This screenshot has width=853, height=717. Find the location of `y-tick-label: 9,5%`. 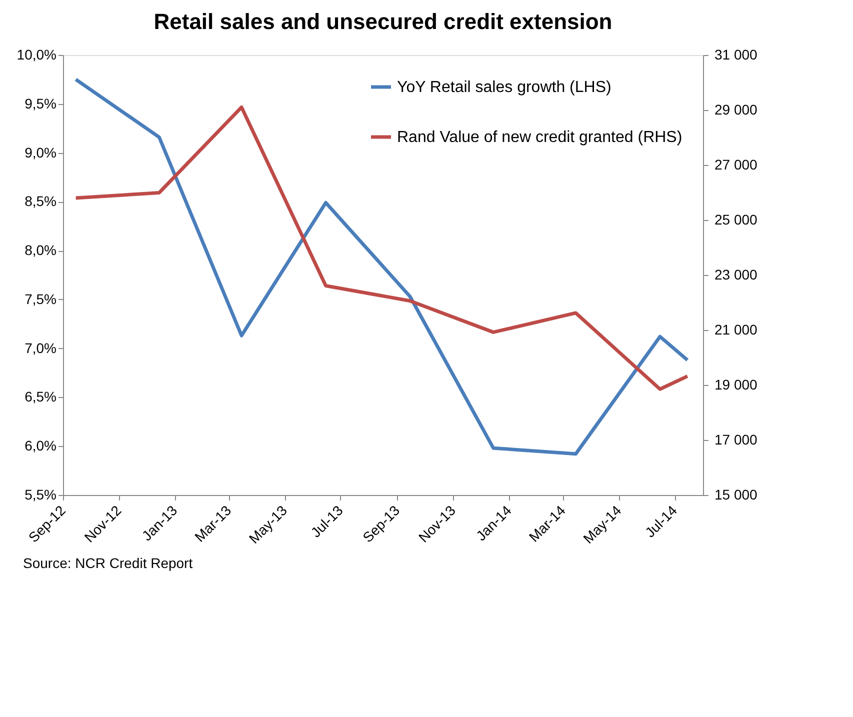

y-tick-label: 9,5% is located at coordinates (40, 103).